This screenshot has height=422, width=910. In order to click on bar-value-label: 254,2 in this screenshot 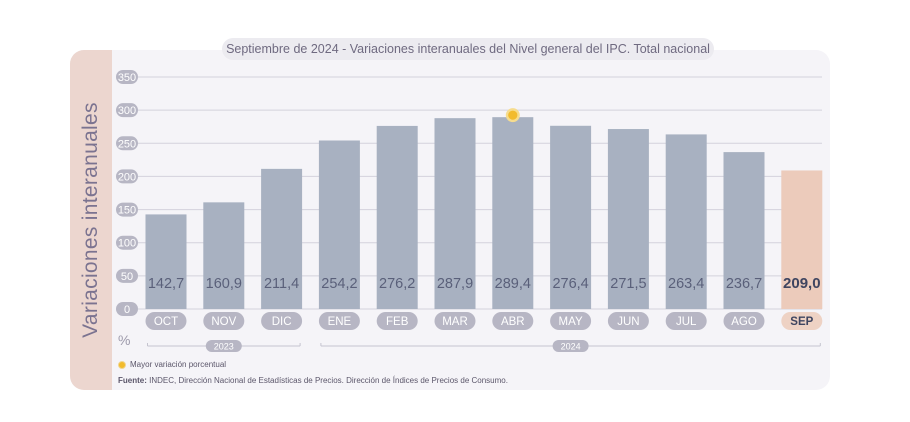, I will do `click(339, 284)`.